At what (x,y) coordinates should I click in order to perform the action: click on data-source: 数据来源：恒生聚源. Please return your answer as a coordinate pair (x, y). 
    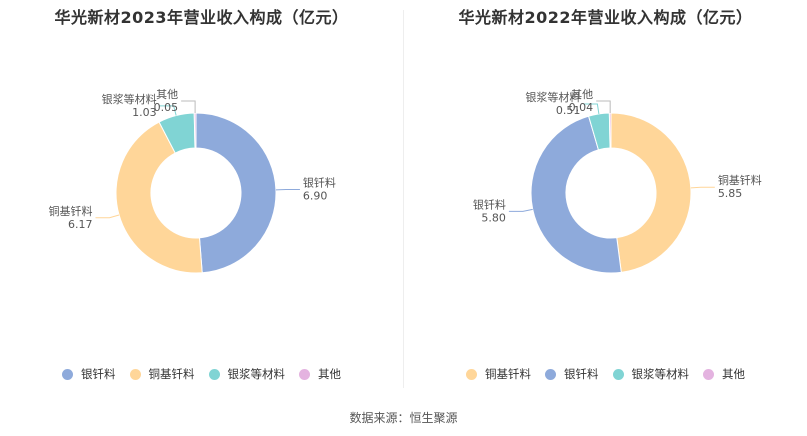
    Looking at the image, I should click on (403, 418).